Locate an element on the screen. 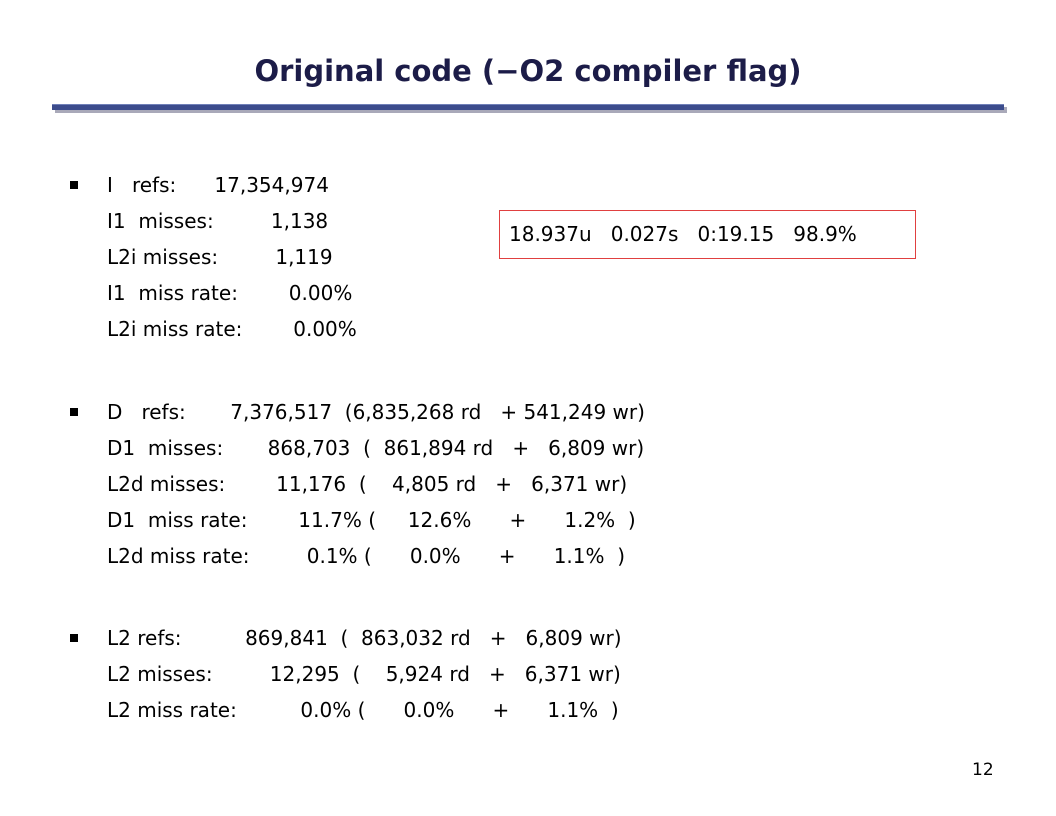 The height and width of the screenshot is (816, 1056). stat-line: L2 misses: 12,295 ( 5,924 rd + 6,371 wr) is located at coordinates (364, 674).